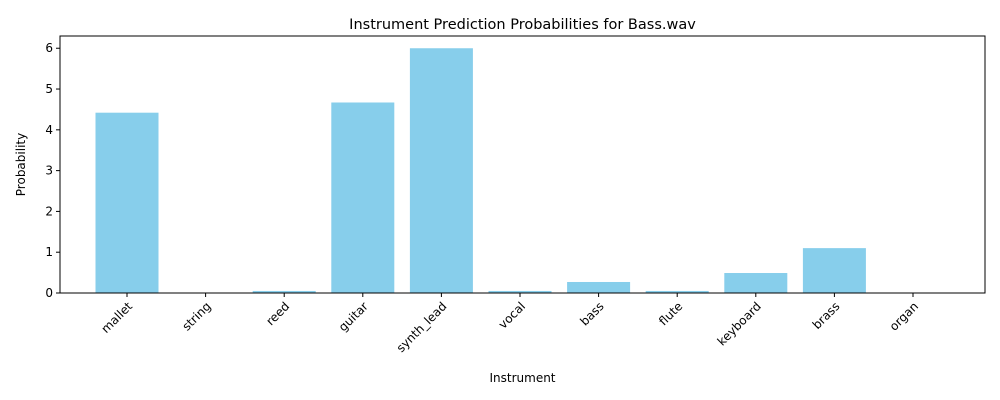 The height and width of the screenshot is (400, 1000). I want to click on x-tick-label: keyboard, so click(739, 323).